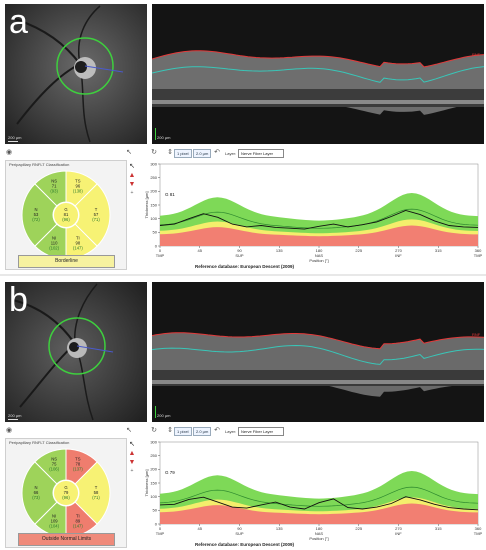 The height and width of the screenshot is (550, 486). I want to click on sector-label-t: T57(71), so click(96, 214).